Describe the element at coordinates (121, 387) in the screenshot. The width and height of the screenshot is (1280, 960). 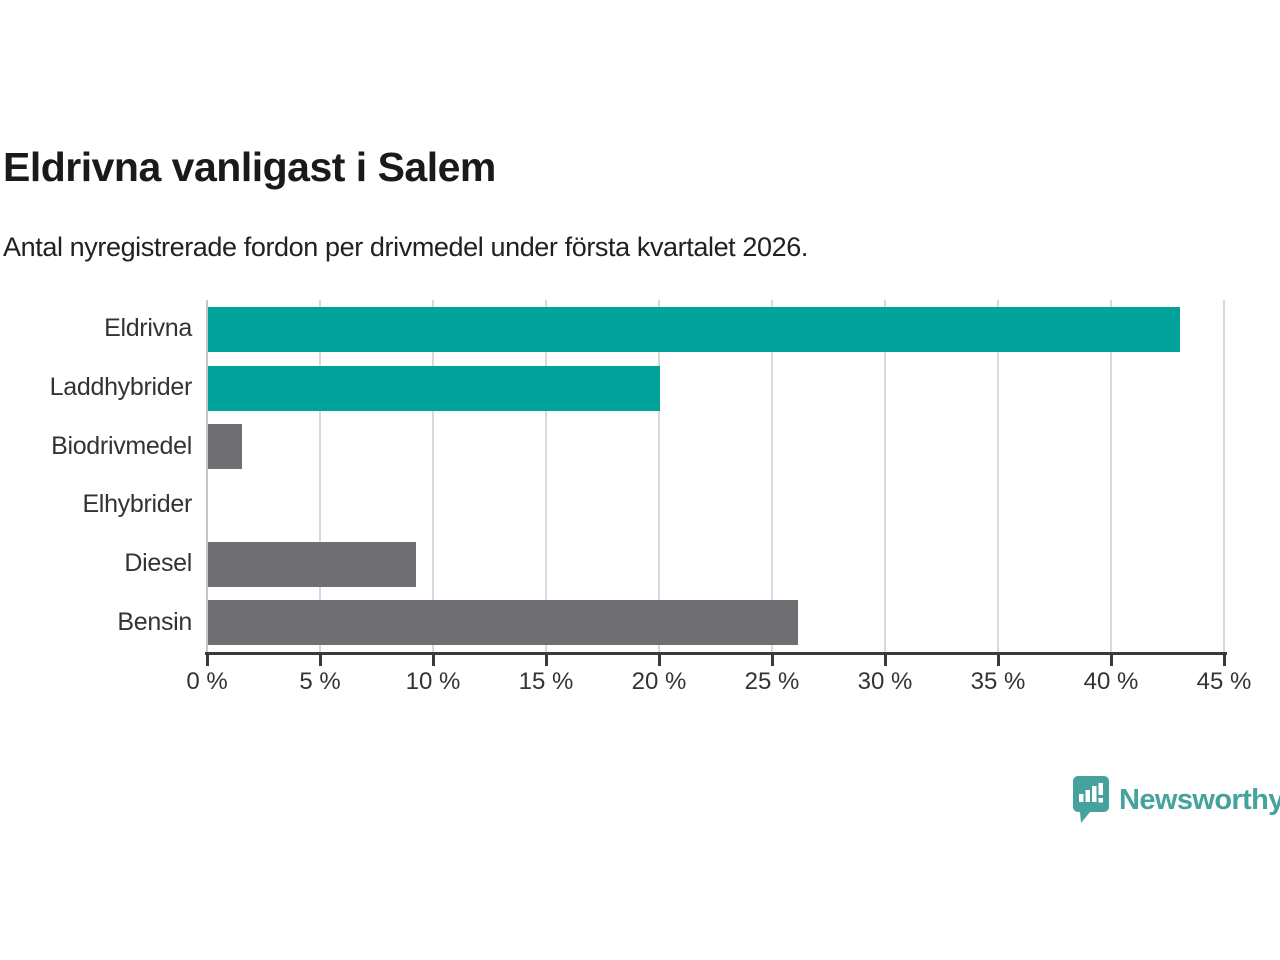
I see `y-label-laddhybrider: Laddhybrider` at that location.